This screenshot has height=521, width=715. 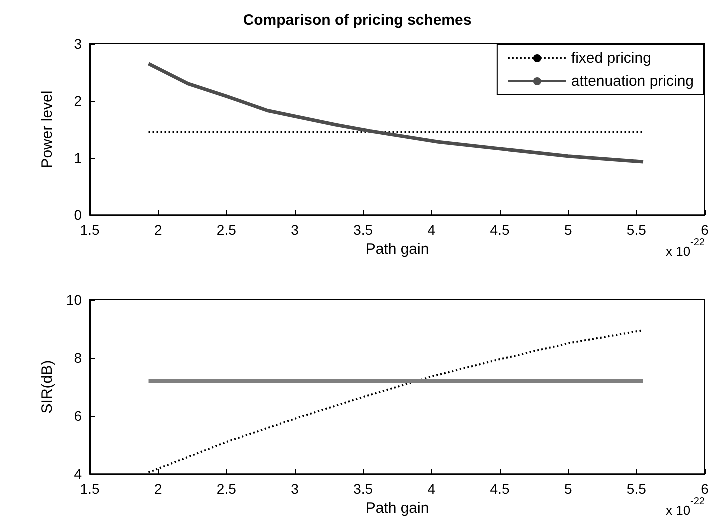 What do you see at coordinates (47, 129) in the screenshot?
I see `y-axis-title: Power level` at bounding box center [47, 129].